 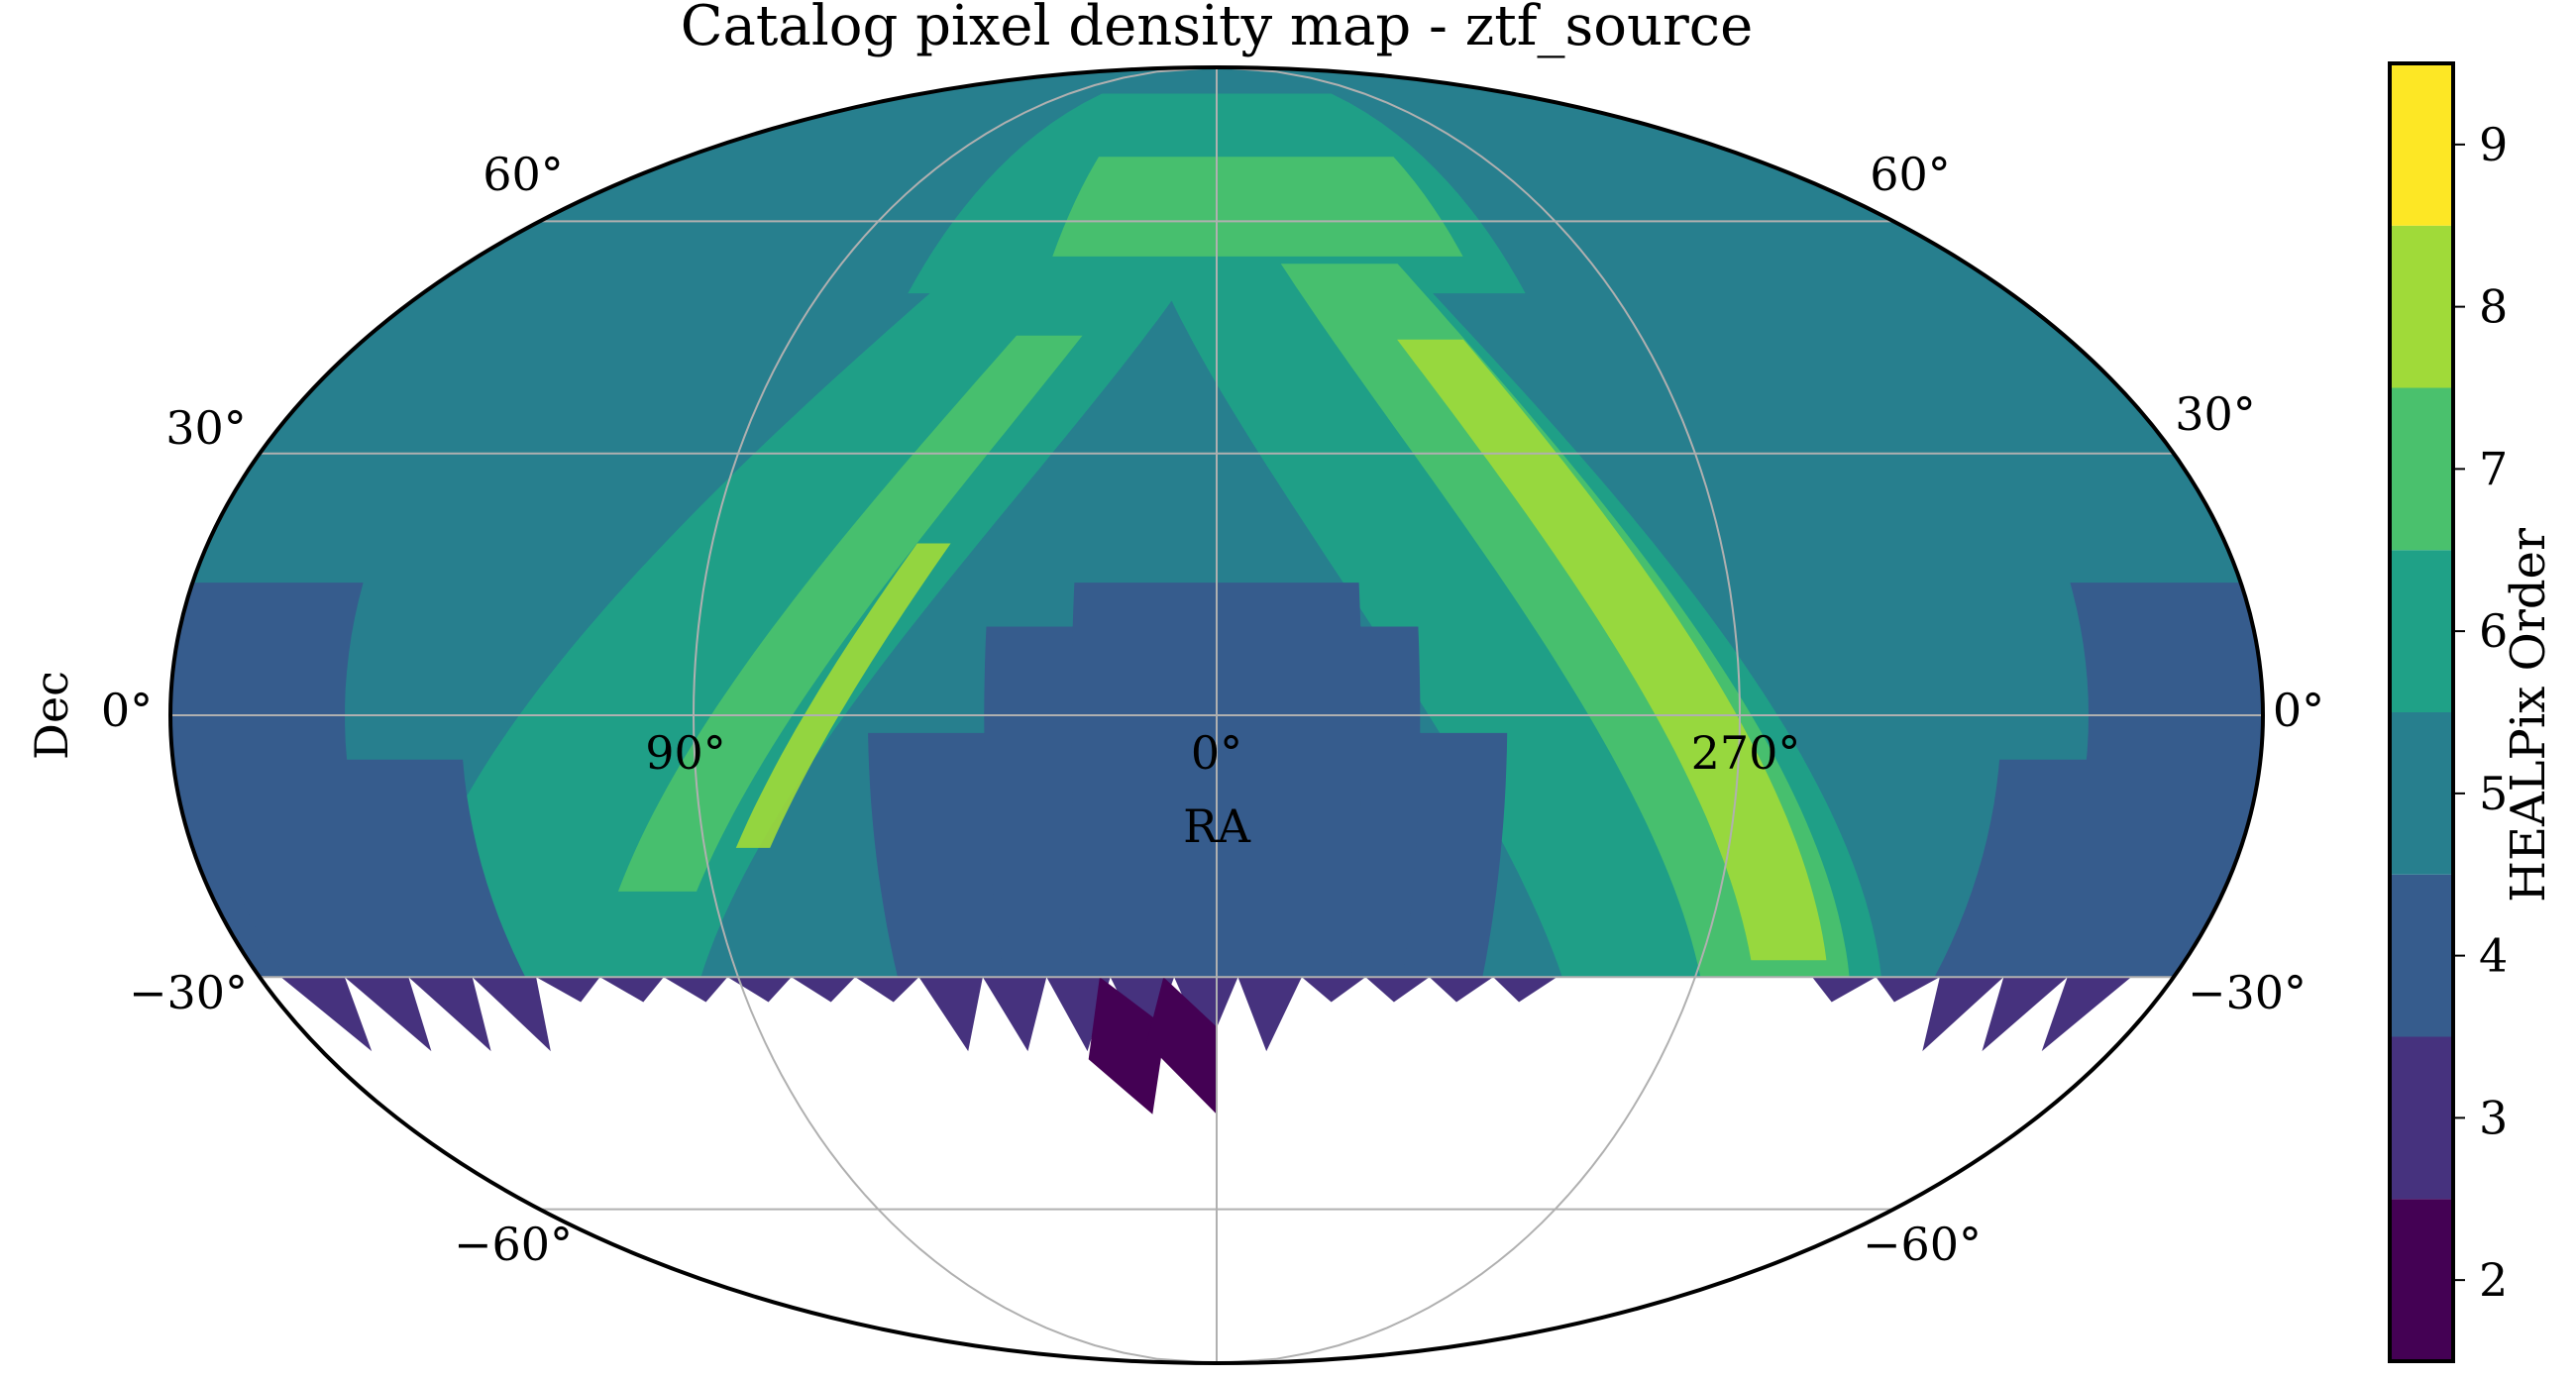 What do you see at coordinates (2247, 993) in the screenshot?
I see `ytick-m30-right: −30°` at bounding box center [2247, 993].